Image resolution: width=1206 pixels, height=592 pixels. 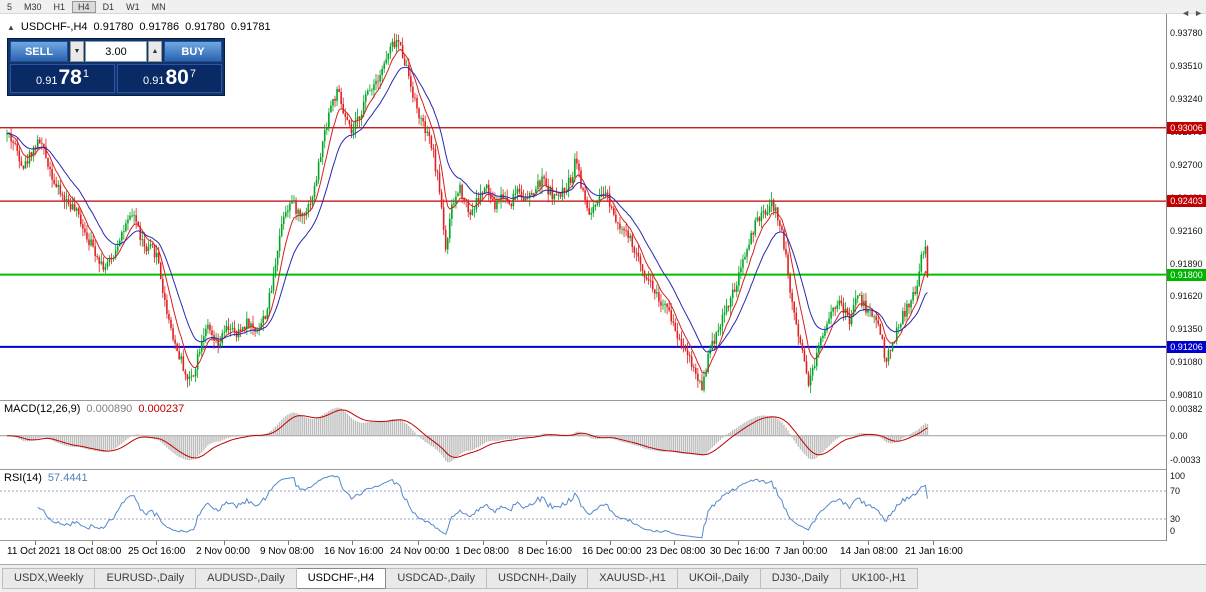 I want to click on ohlc-high: 0.91786, so click(x=159, y=27).